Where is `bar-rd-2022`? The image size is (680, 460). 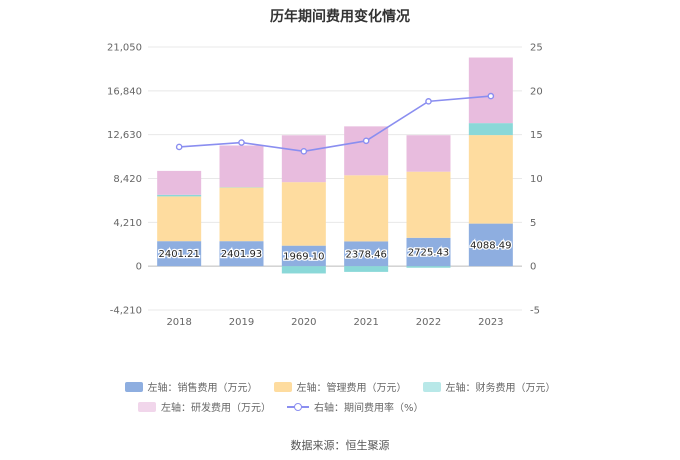 bar-rd-2022 is located at coordinates (428, 153).